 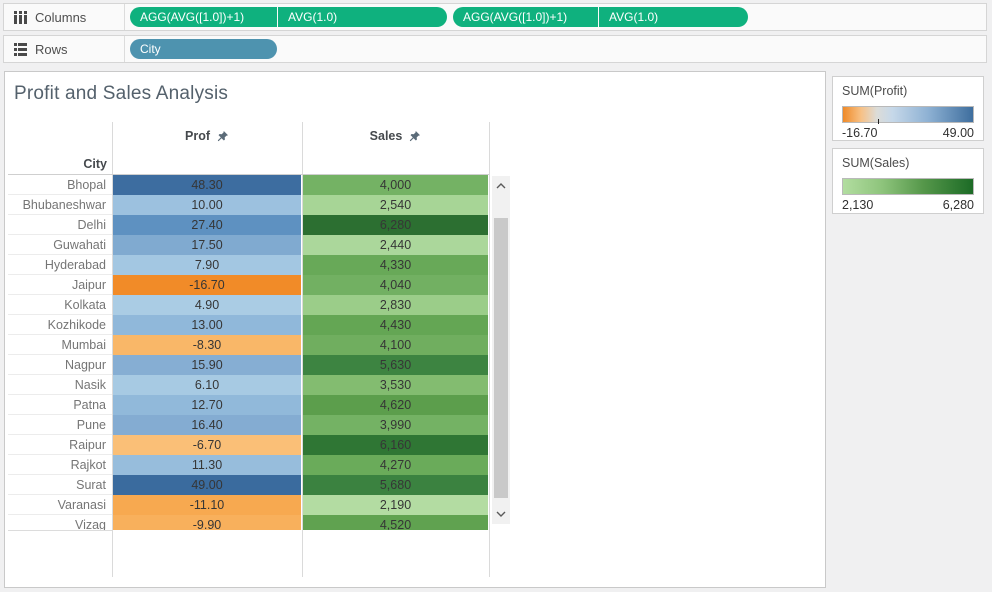 I want to click on profit-cell: 15.90, so click(x=207, y=365).